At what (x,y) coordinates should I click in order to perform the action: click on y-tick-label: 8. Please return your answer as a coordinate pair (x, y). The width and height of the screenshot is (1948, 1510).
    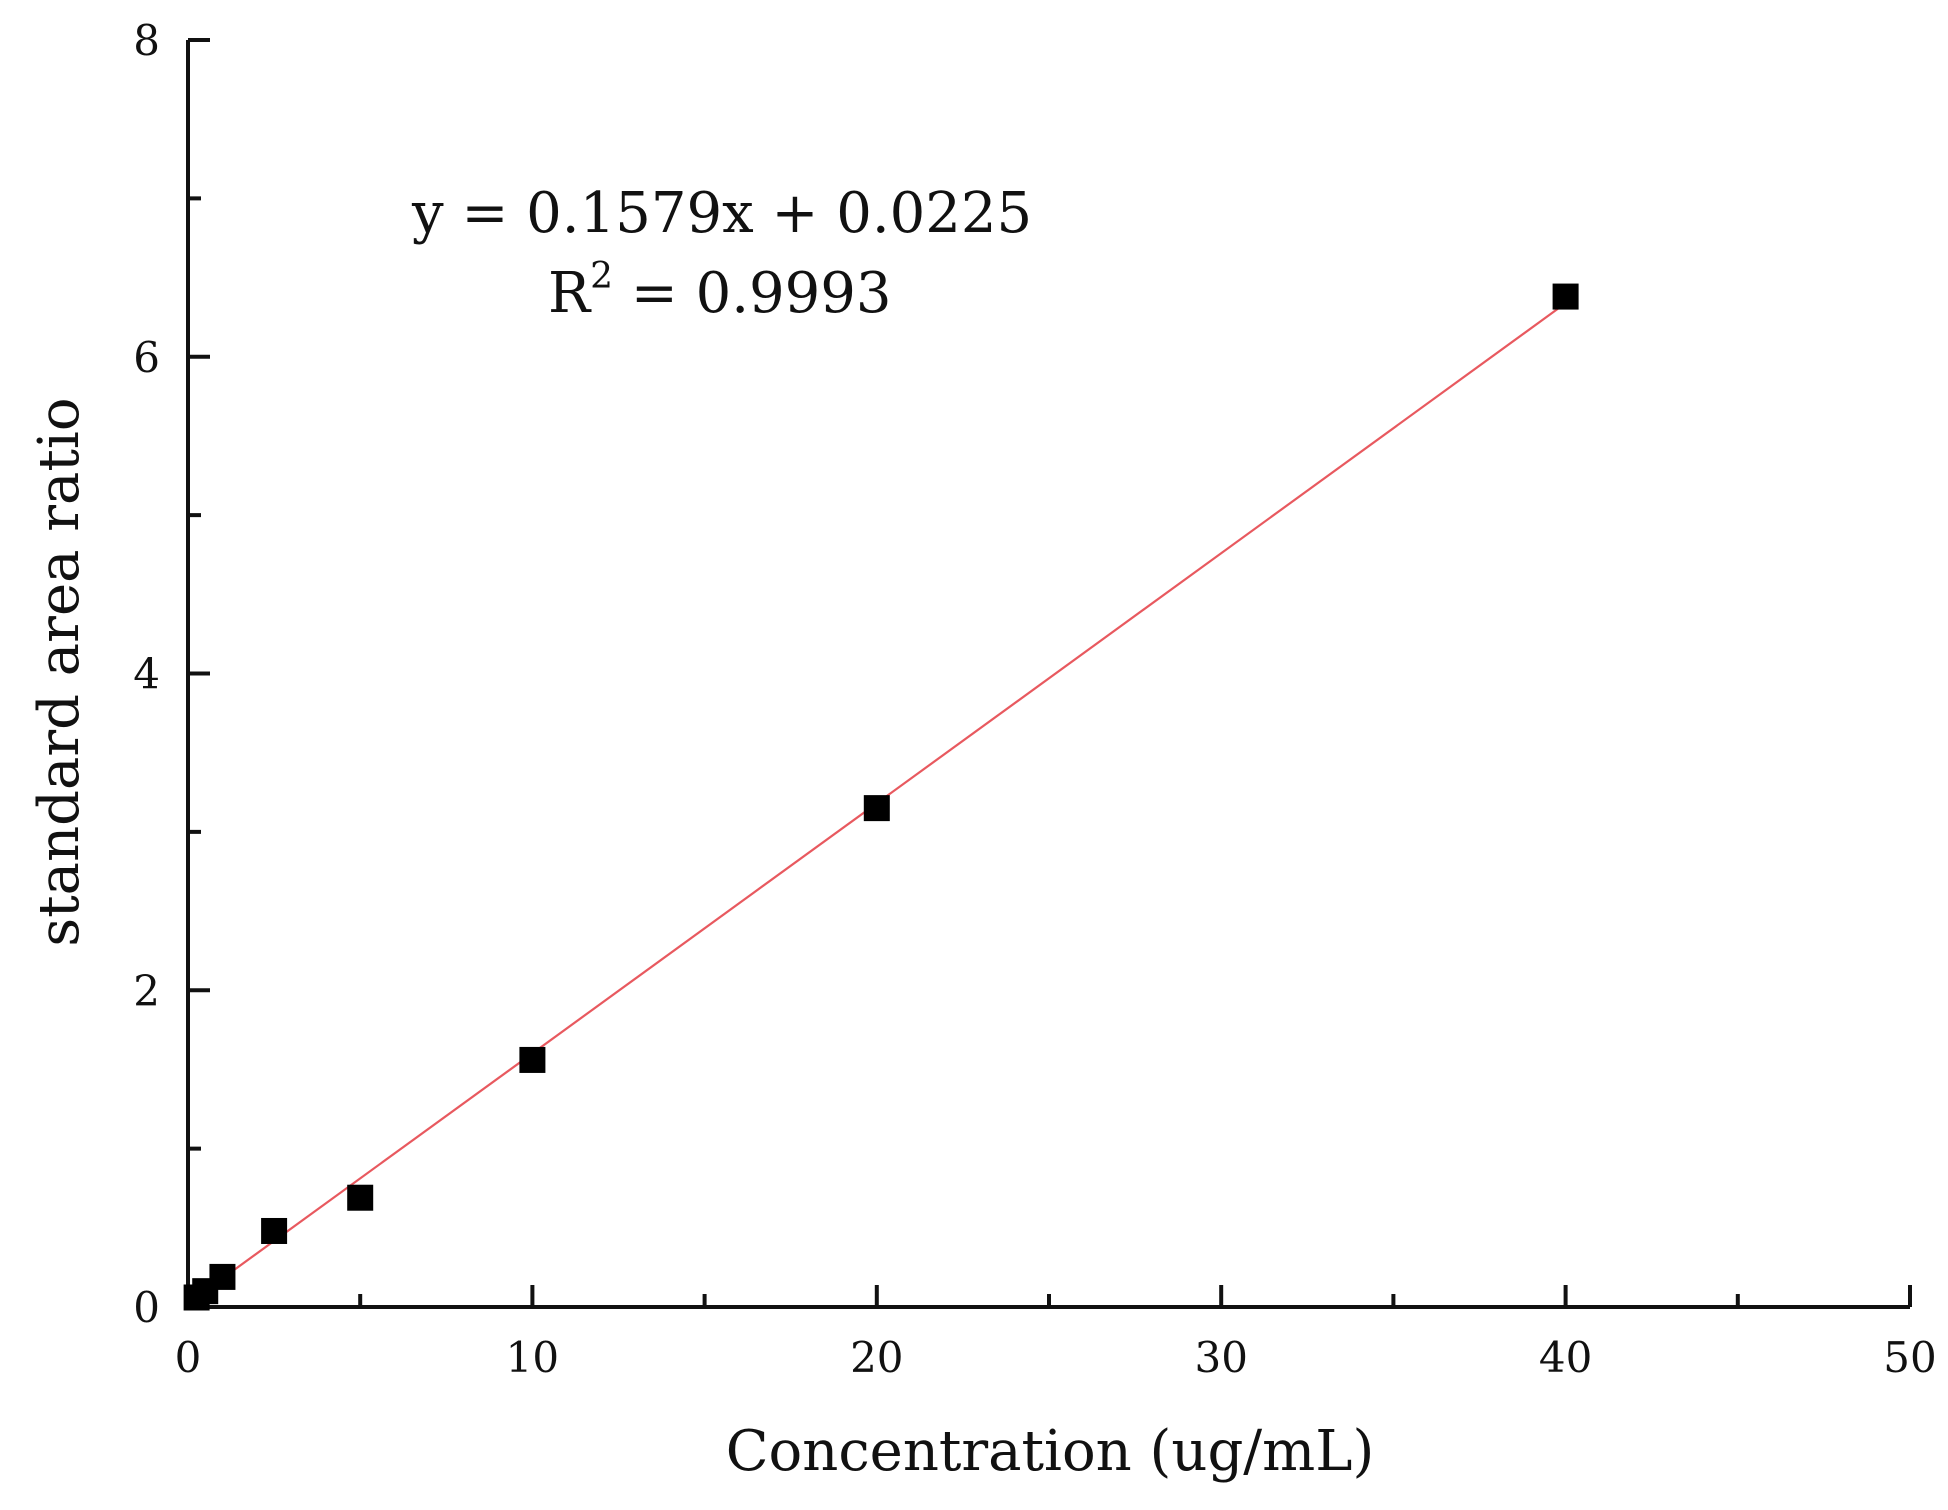
    Looking at the image, I should click on (146, 40).